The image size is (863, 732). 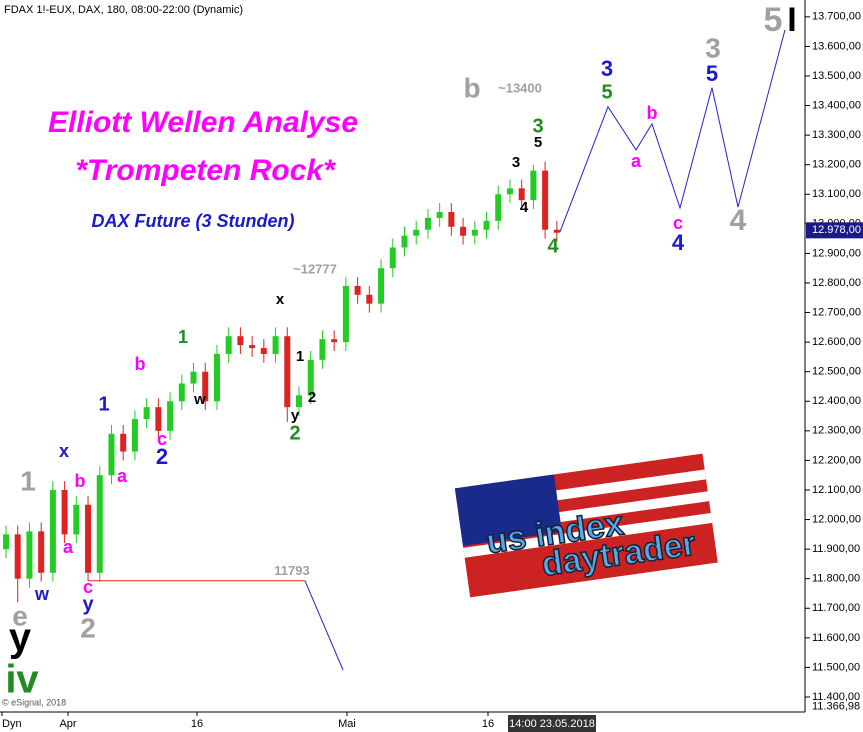 What do you see at coordinates (64, 451) in the screenshot?
I see `wave-label: x` at bounding box center [64, 451].